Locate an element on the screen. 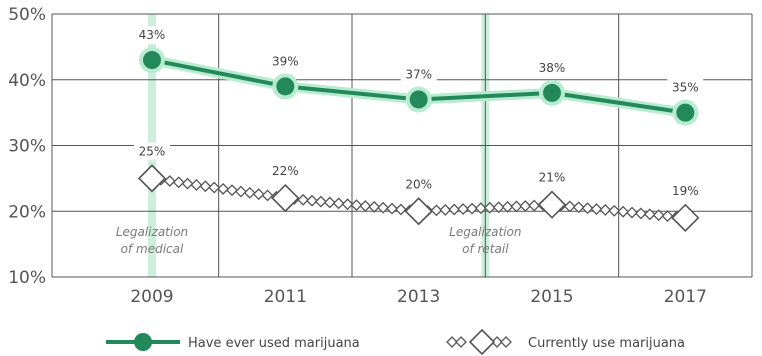 This screenshot has width=762, height=356. data-label-ever: 43% is located at coordinates (152, 35).